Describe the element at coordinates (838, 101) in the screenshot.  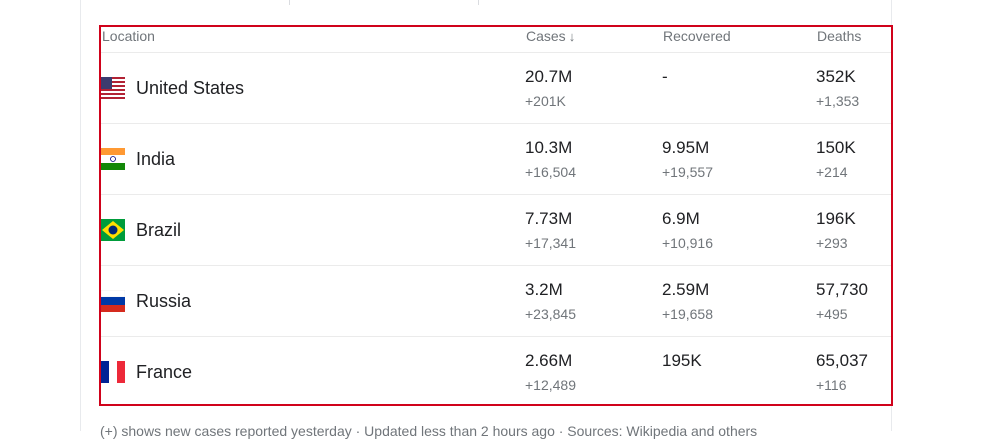
I see `deaths-delta: +1,353` at that location.